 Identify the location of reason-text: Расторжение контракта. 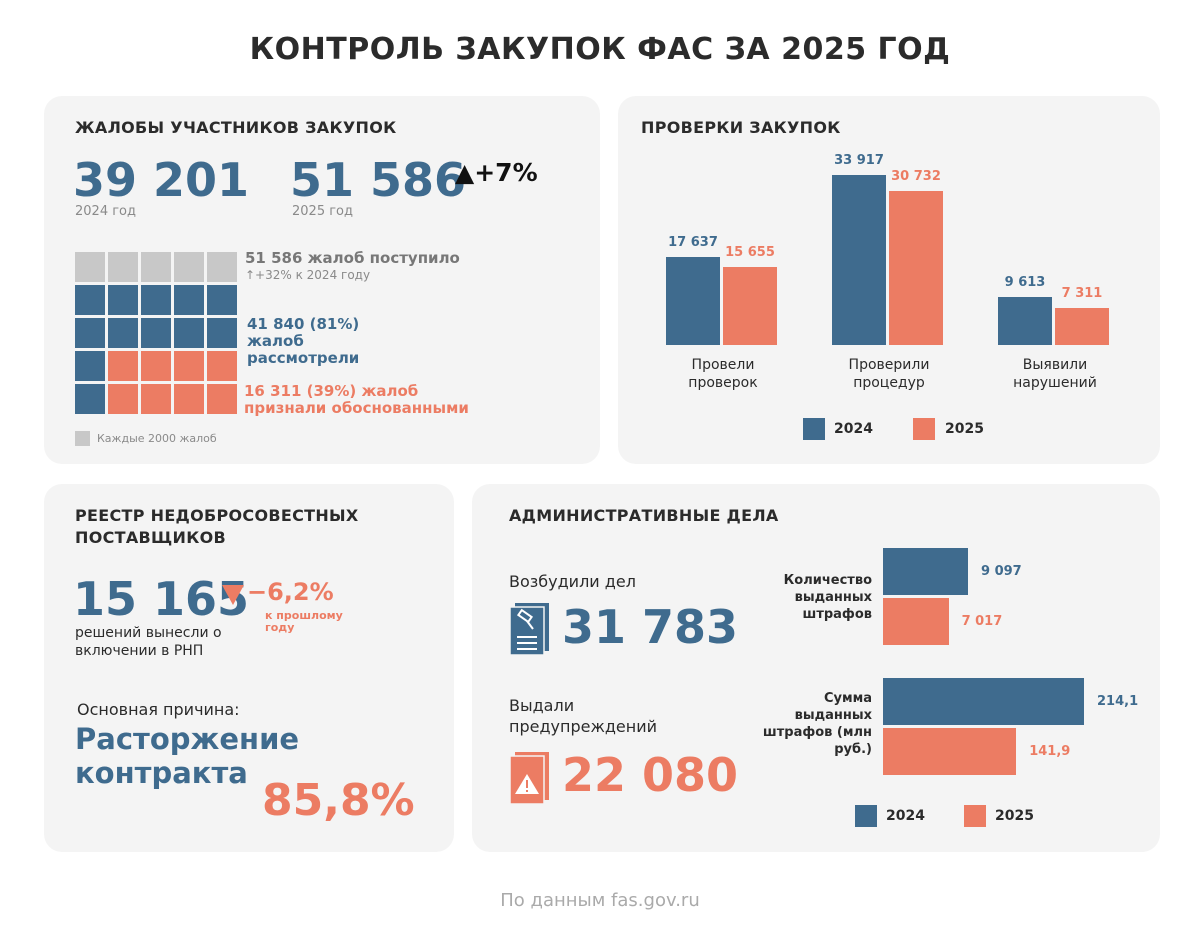
(187, 756).